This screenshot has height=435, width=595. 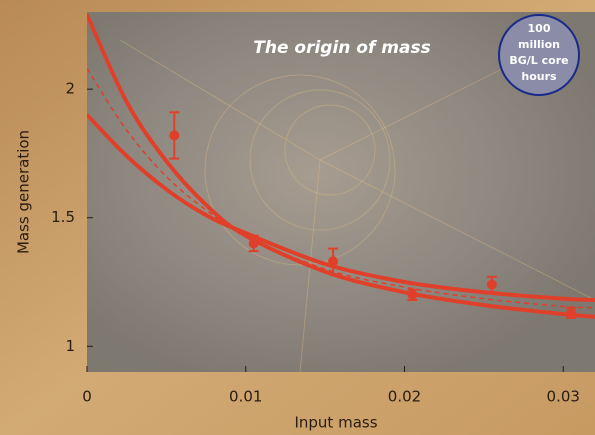 I want to click on x-axis-label: Input mass, so click(x=335, y=423).